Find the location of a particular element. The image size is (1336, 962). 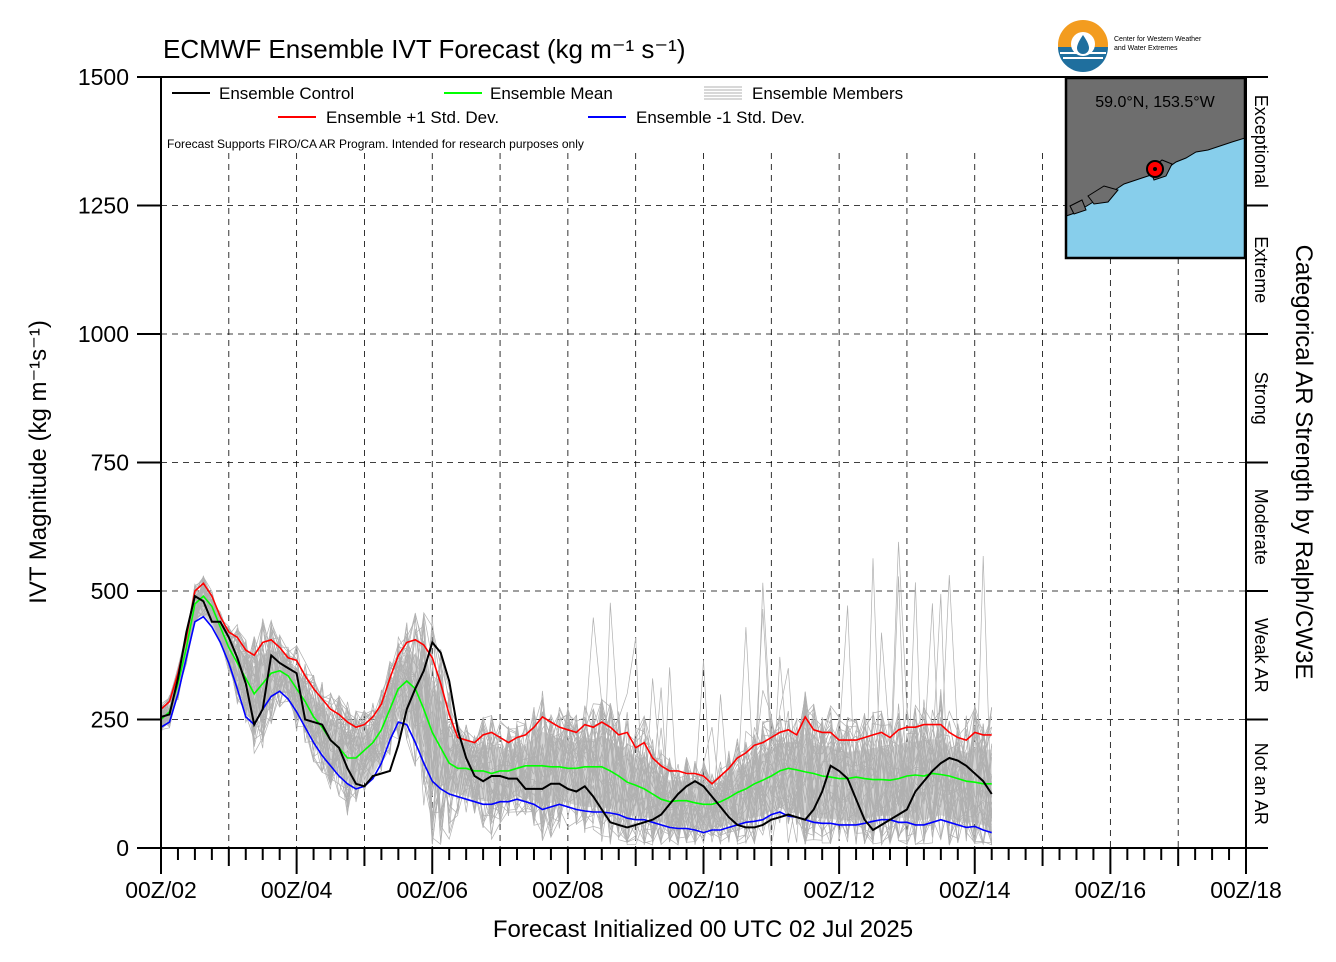

x-axis-label: Forecast Initialized 00 UTC 02 Jul 2025 is located at coordinates (703, 929).